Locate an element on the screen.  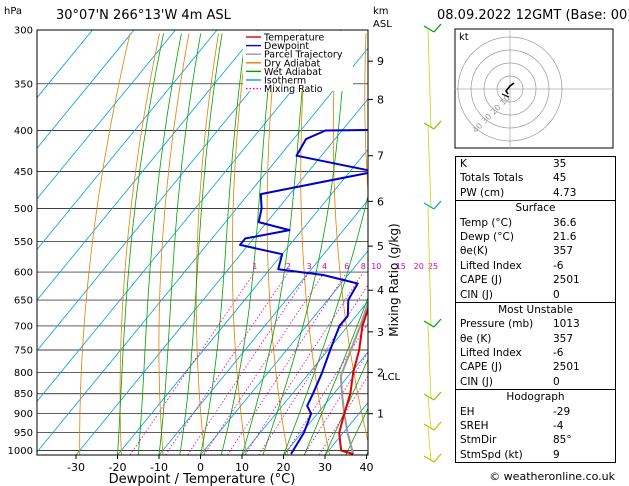
surface-title: Surface is located at coordinates (535, 208).